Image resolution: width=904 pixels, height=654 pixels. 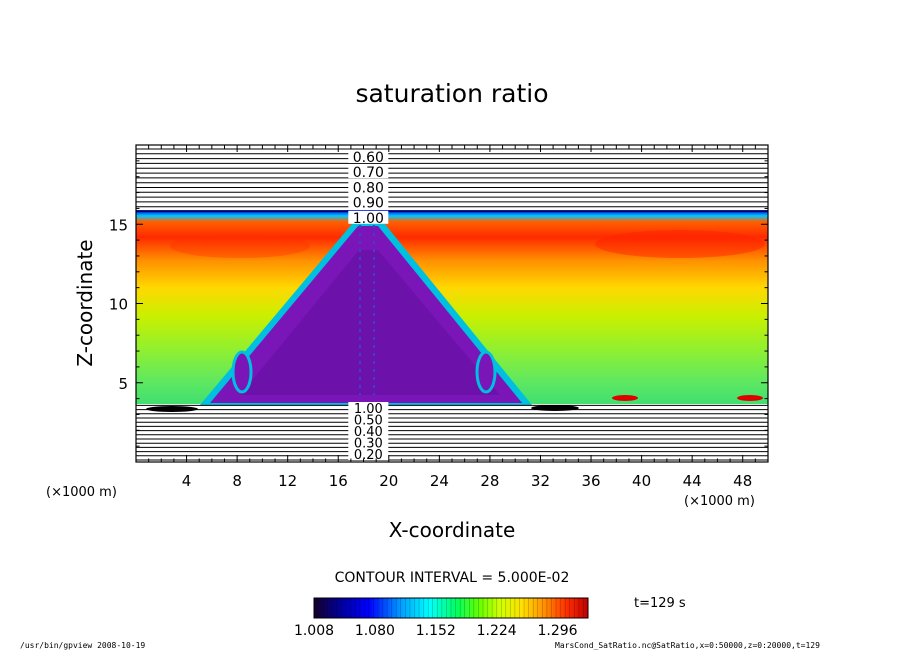 What do you see at coordinates (338, 481) in the screenshot?
I see `x-tick-label: 16` at bounding box center [338, 481].